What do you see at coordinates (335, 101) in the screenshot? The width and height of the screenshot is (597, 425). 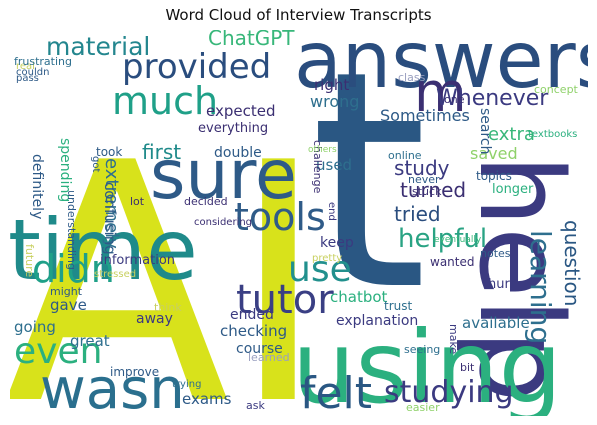 I see `cloud-word: wrong` at bounding box center [335, 101].